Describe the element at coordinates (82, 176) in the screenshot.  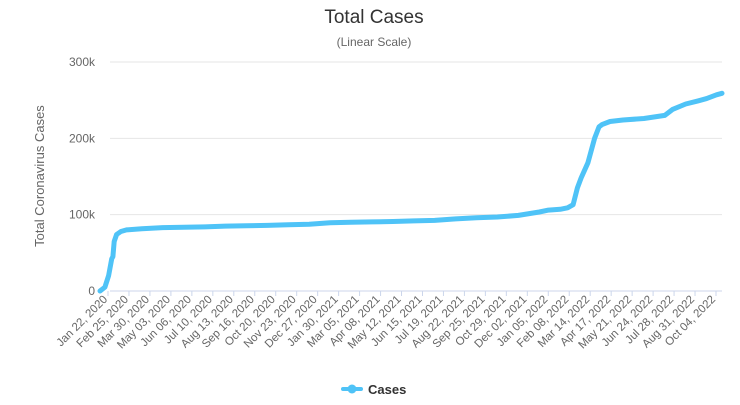
I see `y-axis-ticks: 0 100k 200k 300k` at that location.